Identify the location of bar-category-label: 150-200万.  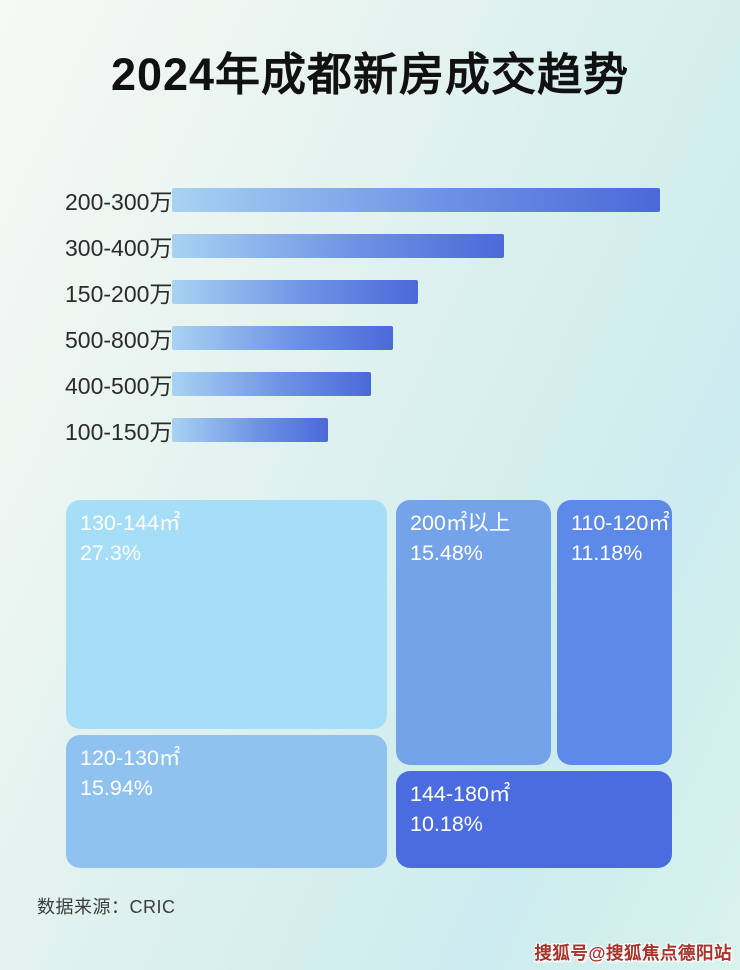
(119, 294).